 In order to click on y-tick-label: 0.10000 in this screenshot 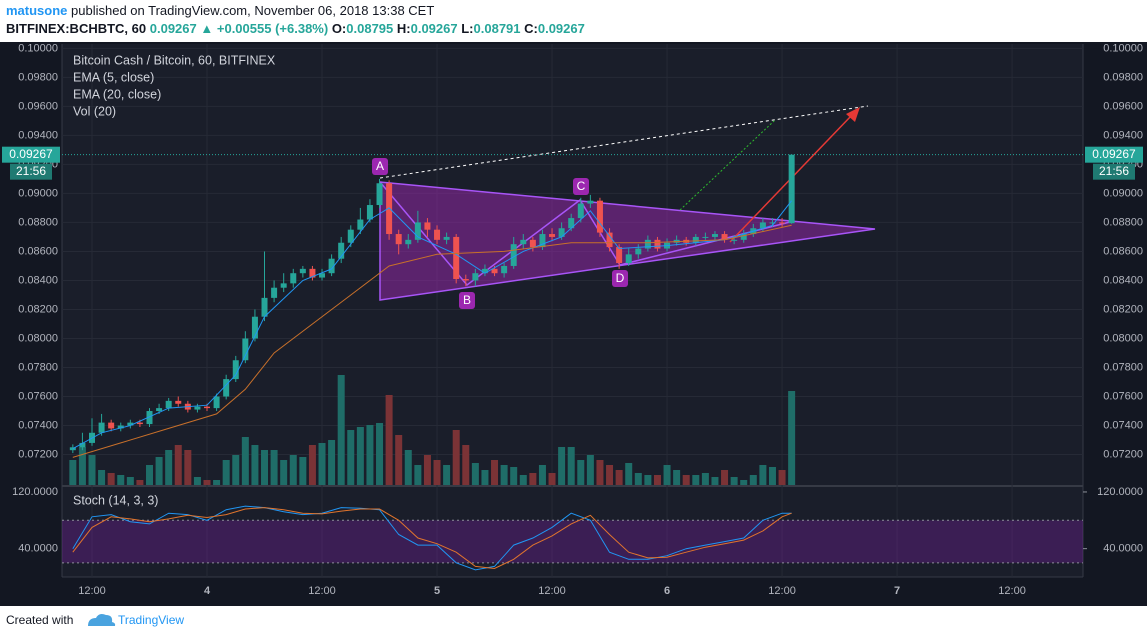, I will do `click(38, 48)`.